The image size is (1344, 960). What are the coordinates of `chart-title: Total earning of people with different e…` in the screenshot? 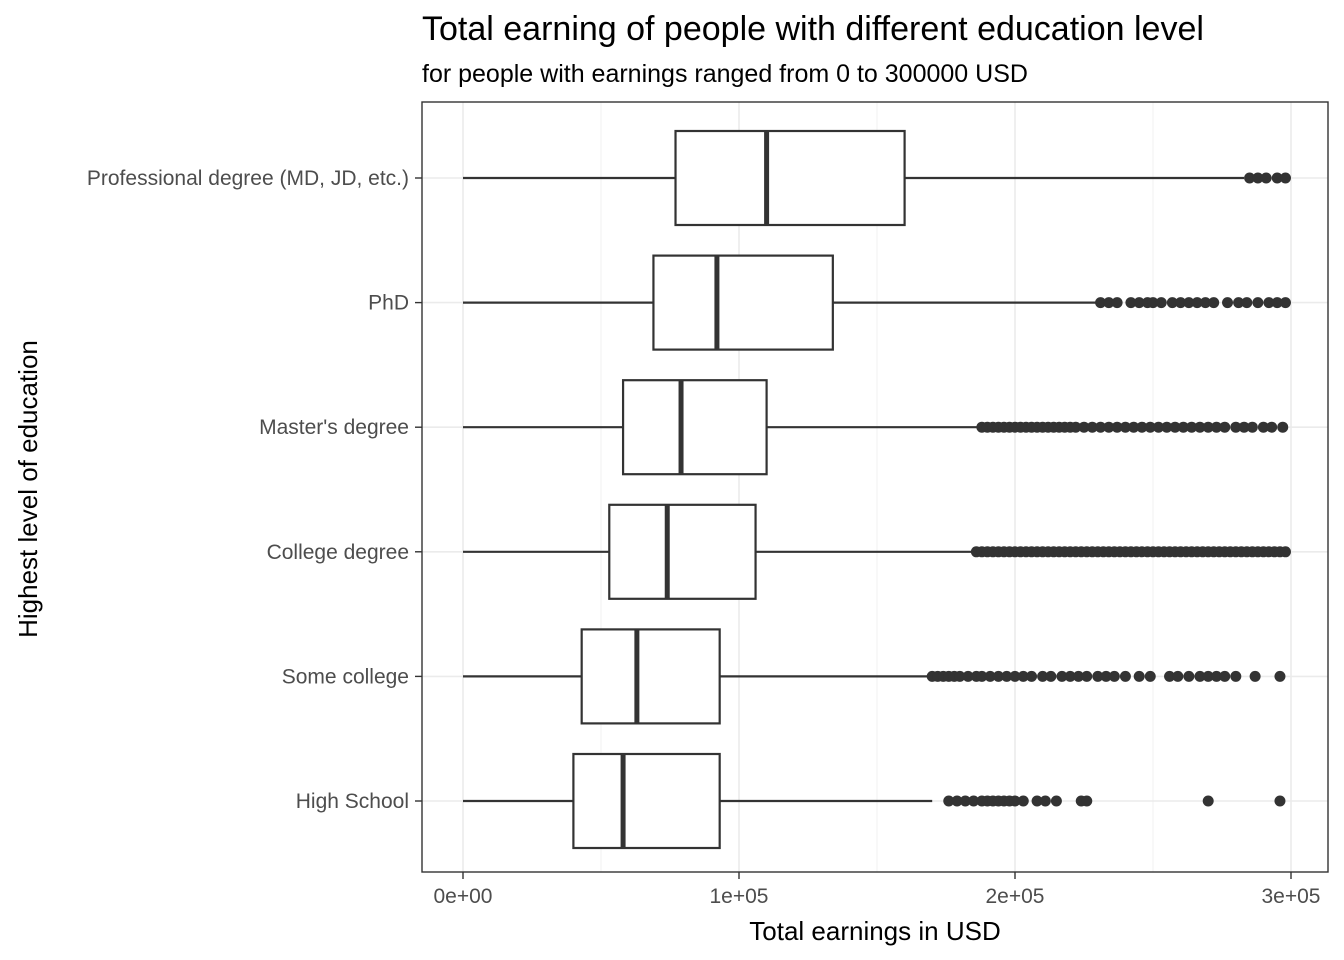 It's located at (813, 29).